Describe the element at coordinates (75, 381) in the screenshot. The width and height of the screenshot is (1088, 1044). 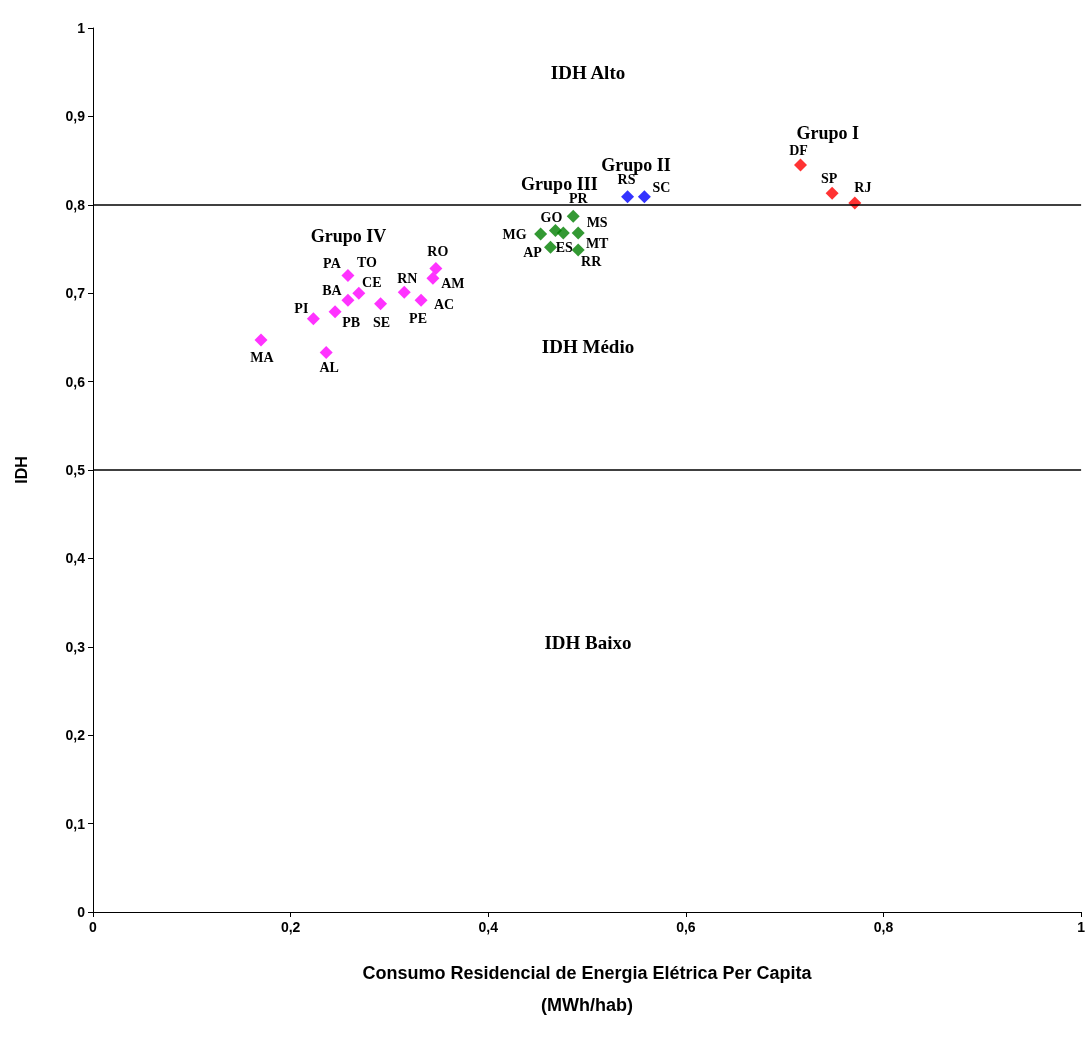
I see `y-tick-label: 0,6` at that location.